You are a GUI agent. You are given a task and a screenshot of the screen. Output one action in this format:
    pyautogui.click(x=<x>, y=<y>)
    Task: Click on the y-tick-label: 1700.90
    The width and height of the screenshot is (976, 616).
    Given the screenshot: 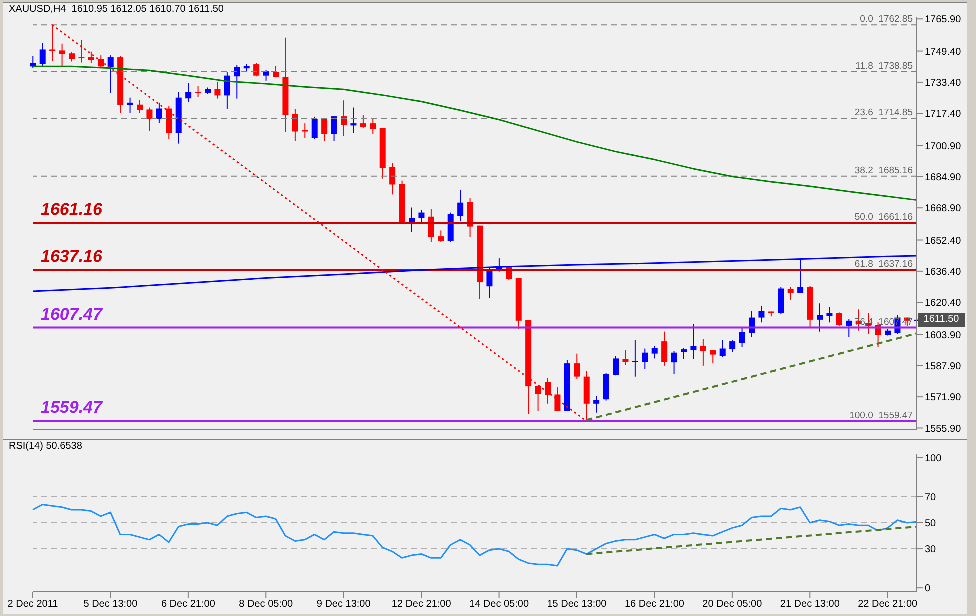 What is the action you would take?
    pyautogui.click(x=943, y=146)
    